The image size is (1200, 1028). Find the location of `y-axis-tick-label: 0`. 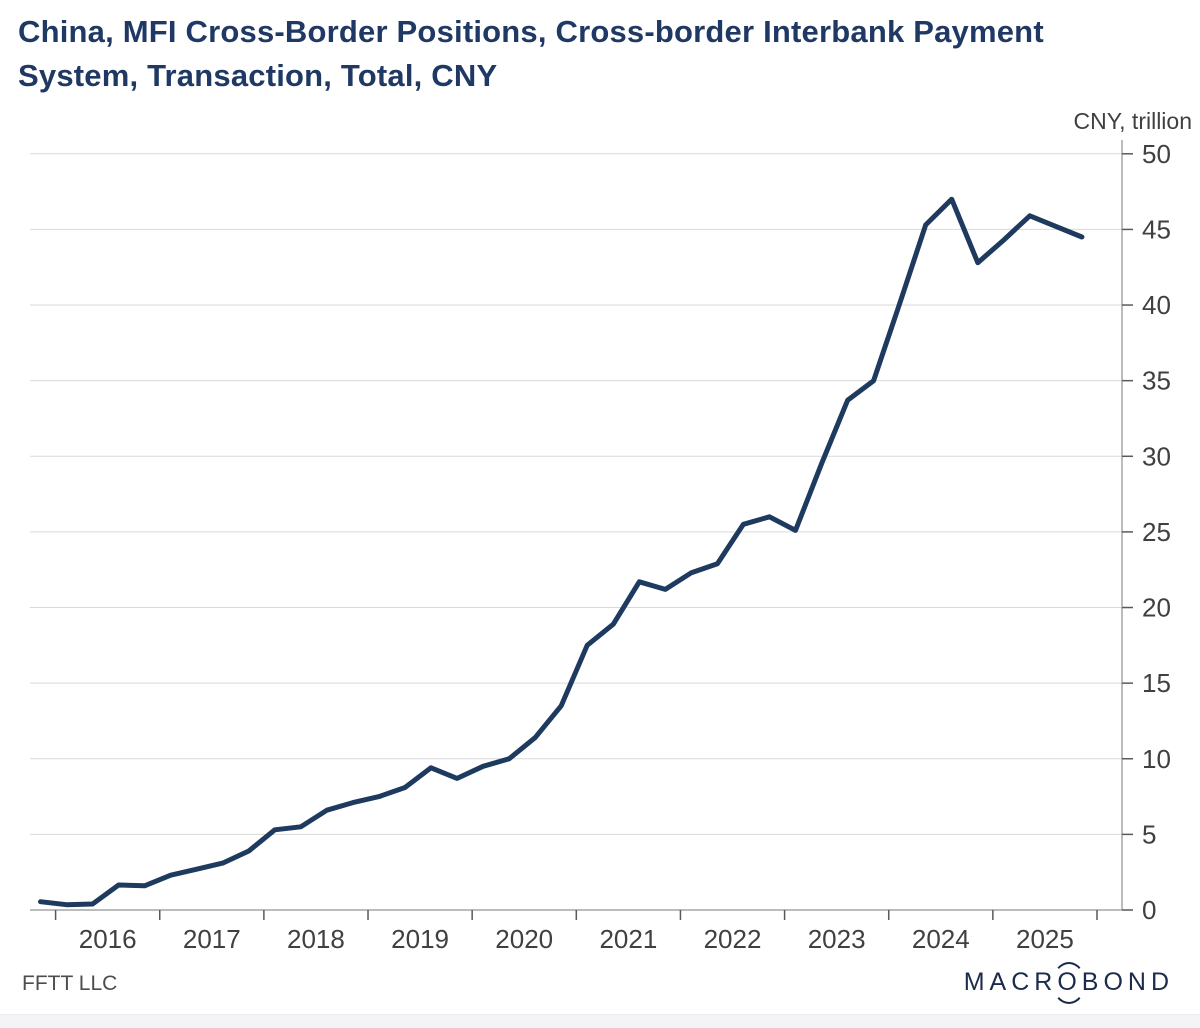

y-axis-tick-label: 0 is located at coordinates (1149, 910).